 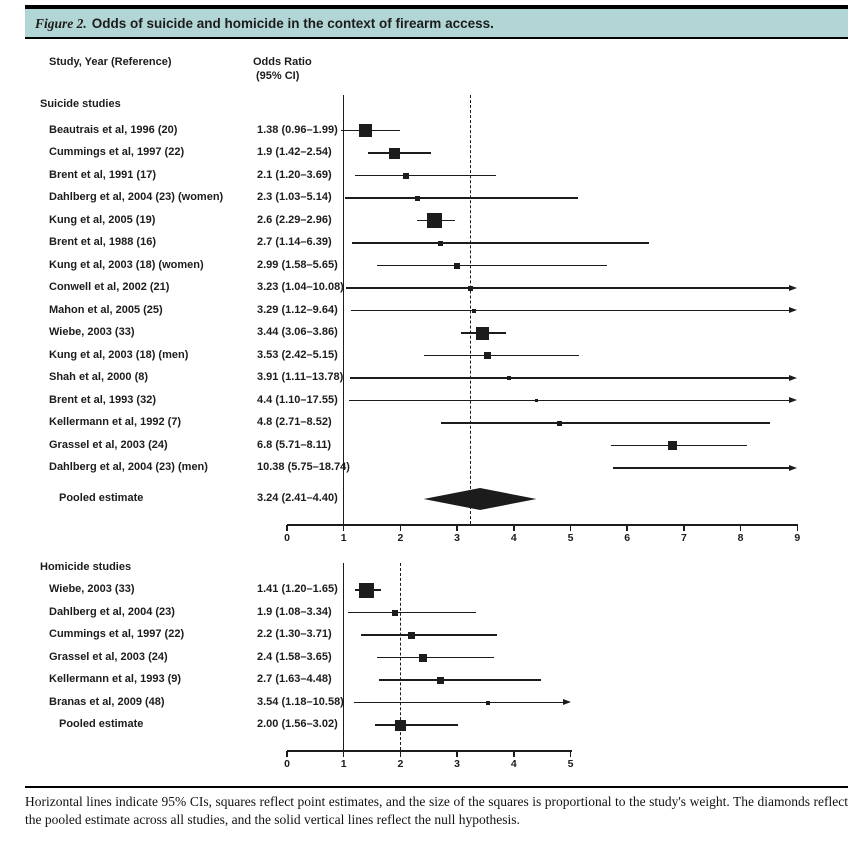 I want to click on axis-tick-label: 5, so click(x=570, y=538).